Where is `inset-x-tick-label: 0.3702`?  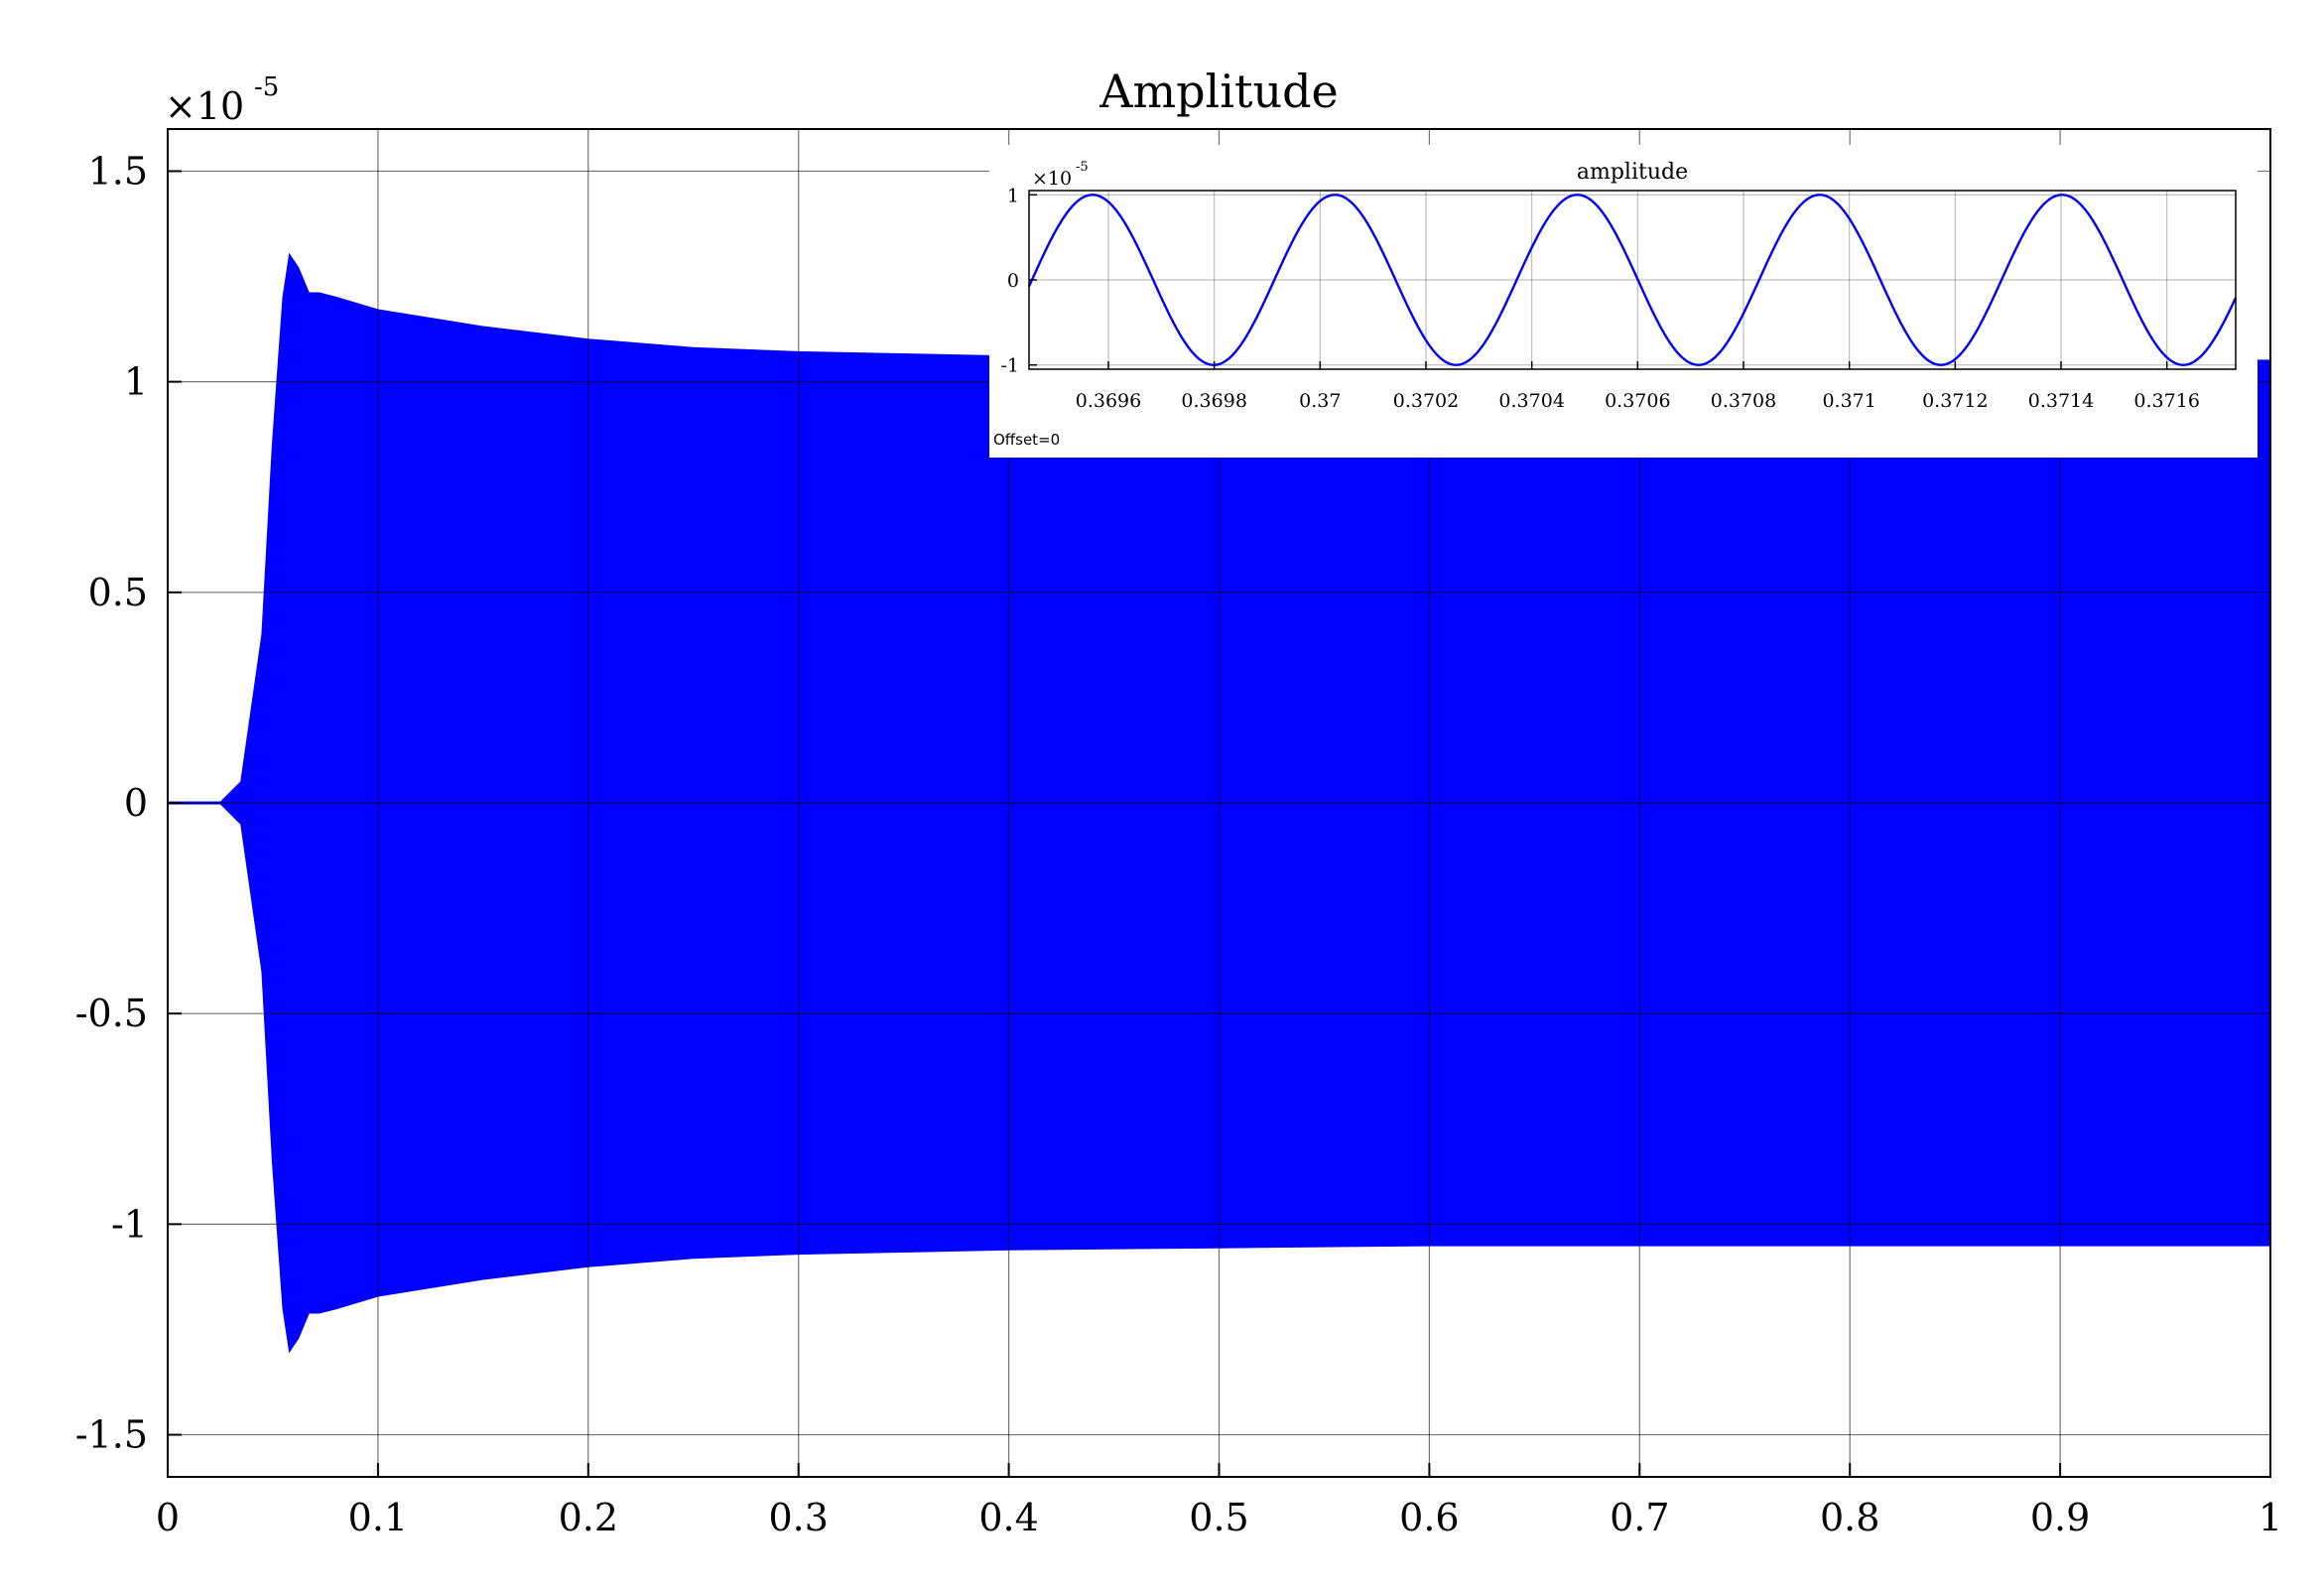
inset-x-tick-label: 0.3702 is located at coordinates (1426, 401).